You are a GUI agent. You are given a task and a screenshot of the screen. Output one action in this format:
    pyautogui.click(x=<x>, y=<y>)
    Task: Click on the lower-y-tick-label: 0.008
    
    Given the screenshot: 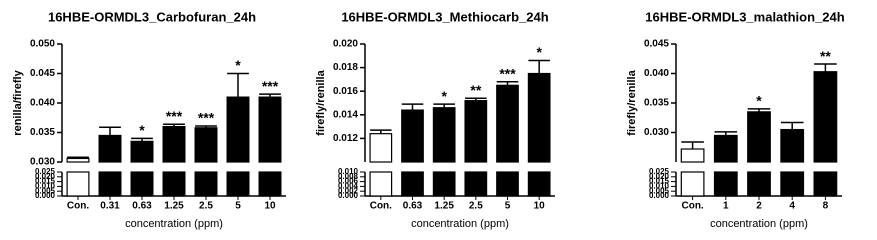 What is the action you would take?
    pyautogui.click(x=348, y=176)
    